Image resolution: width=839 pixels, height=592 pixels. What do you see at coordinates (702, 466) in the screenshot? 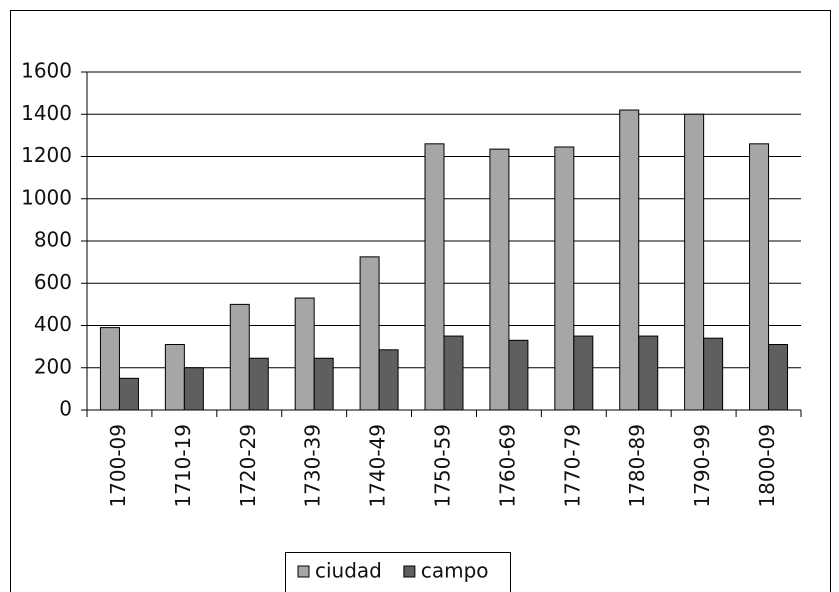
I see `x-tick-label: 1790-99` at bounding box center [702, 466].